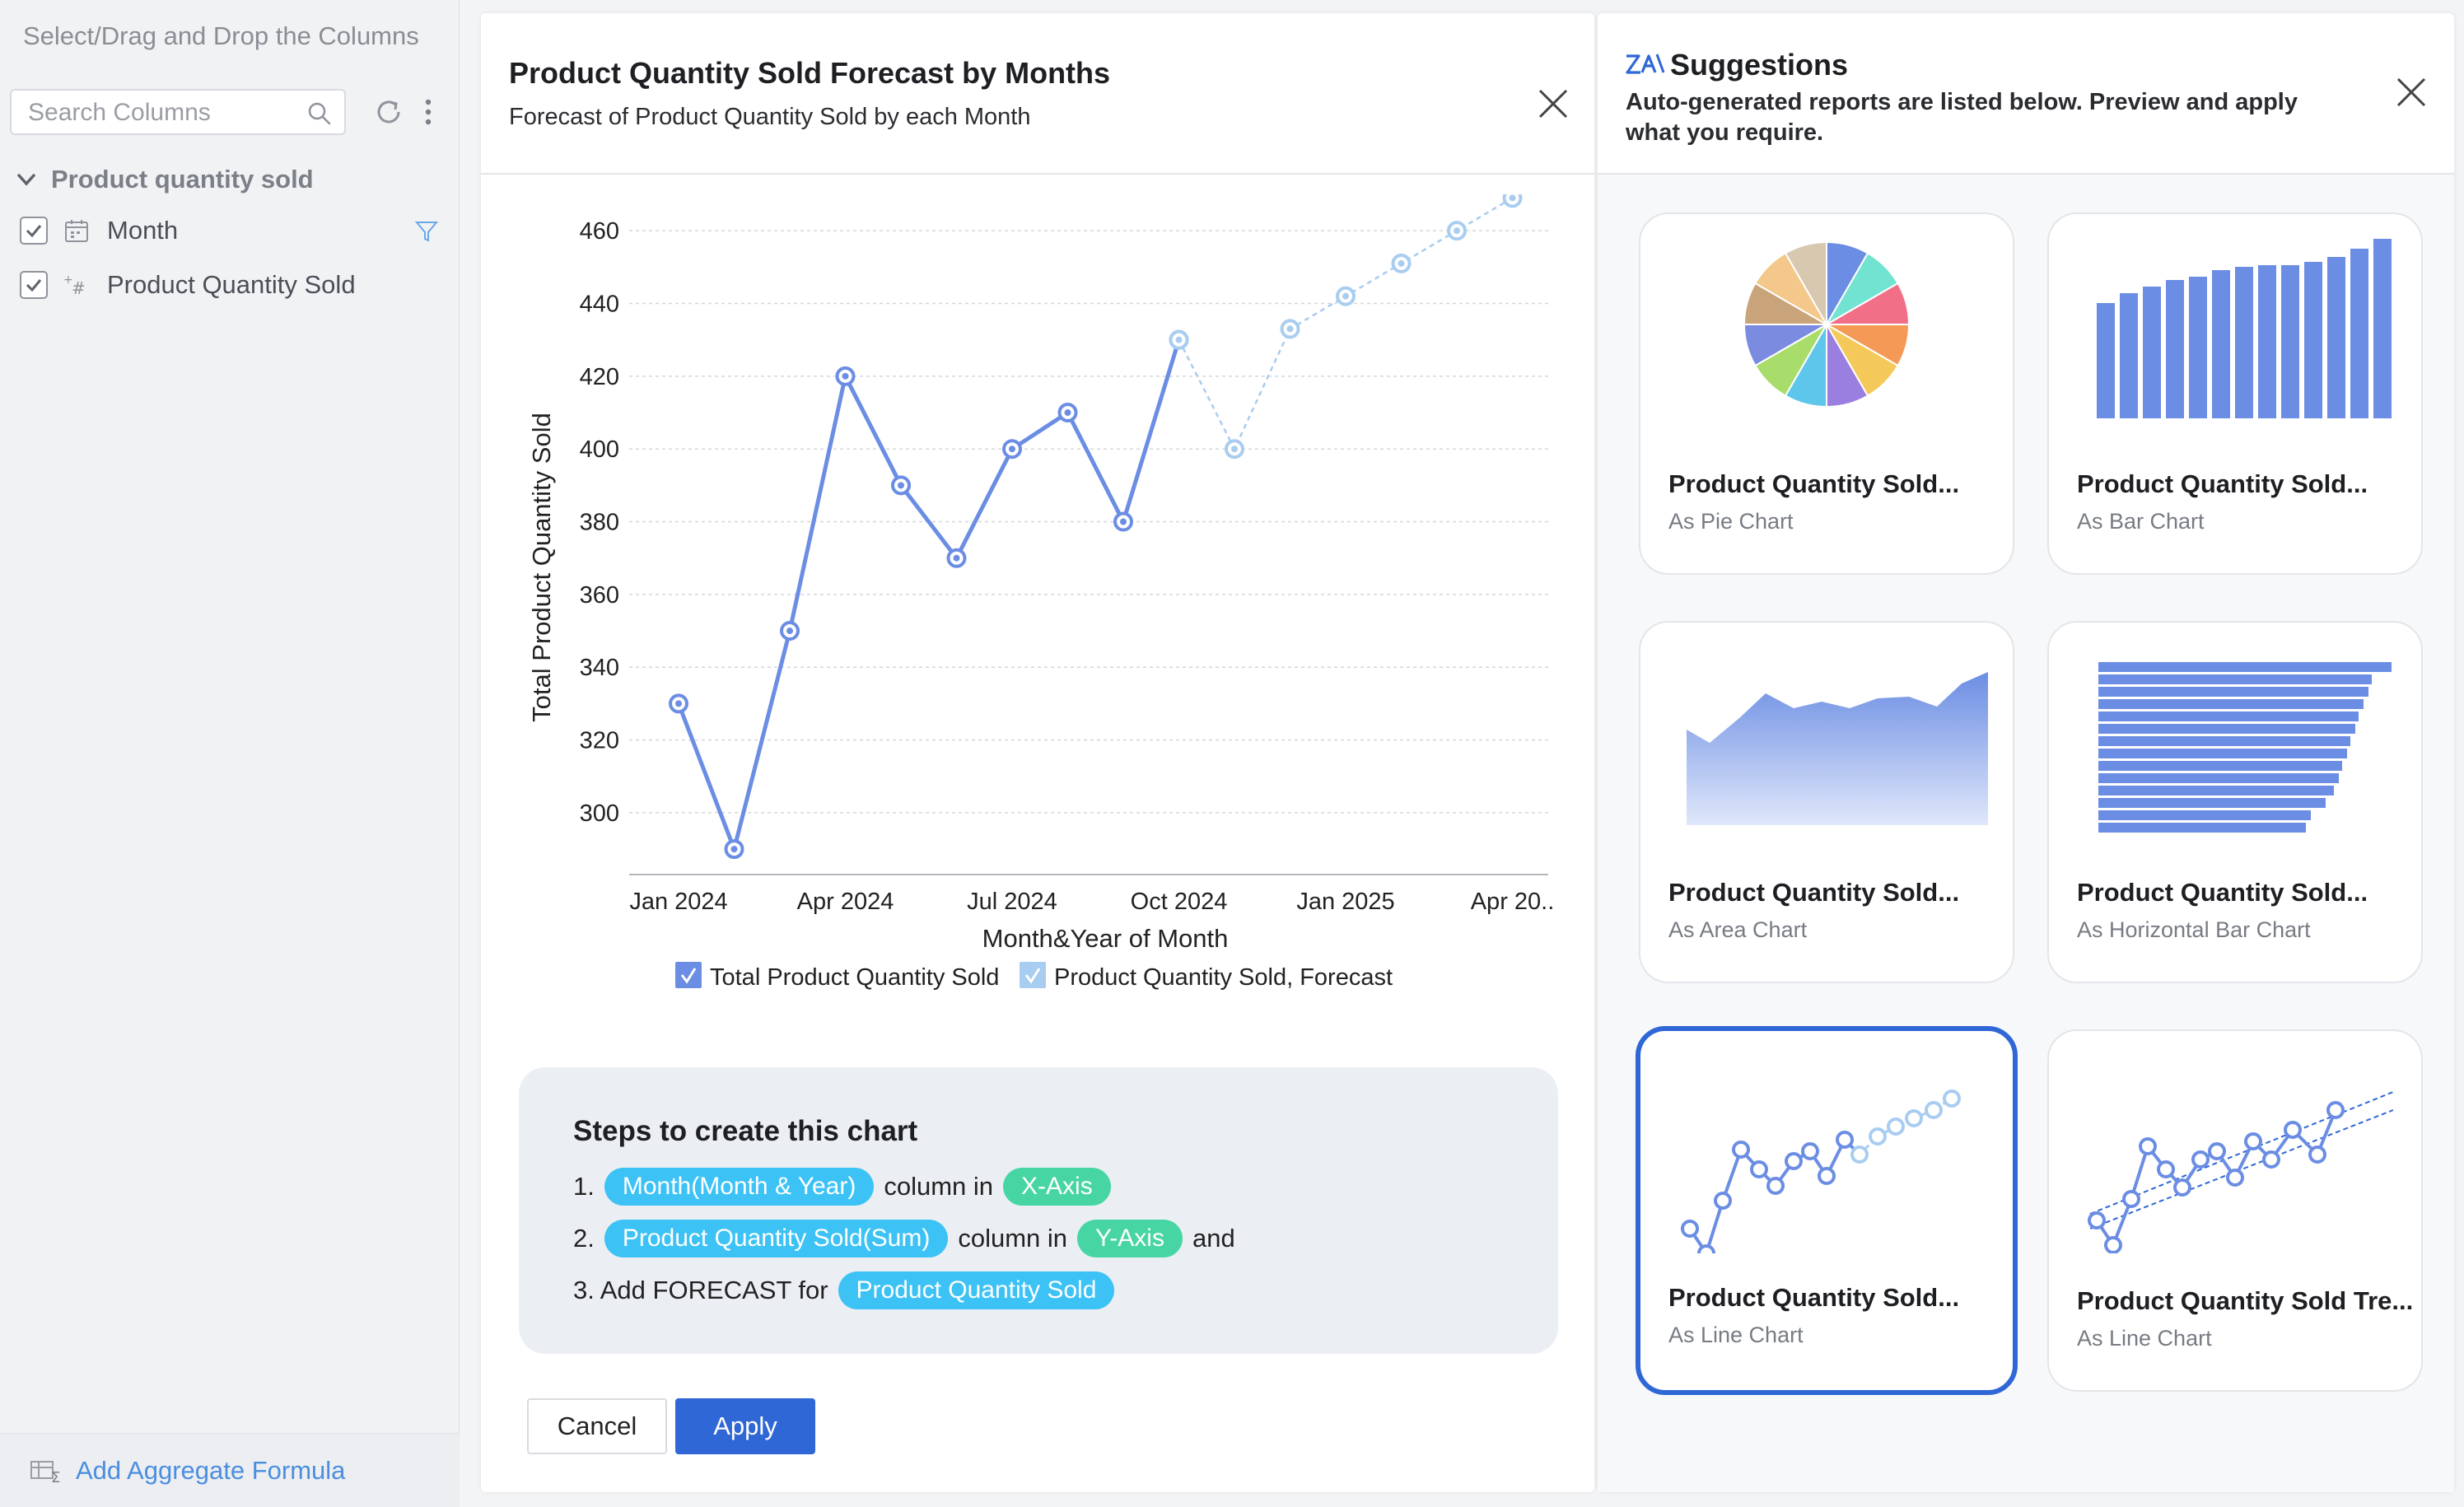 This screenshot has width=2464, height=1507. Describe the element at coordinates (319, 113) in the screenshot. I see `search-icon` at that location.